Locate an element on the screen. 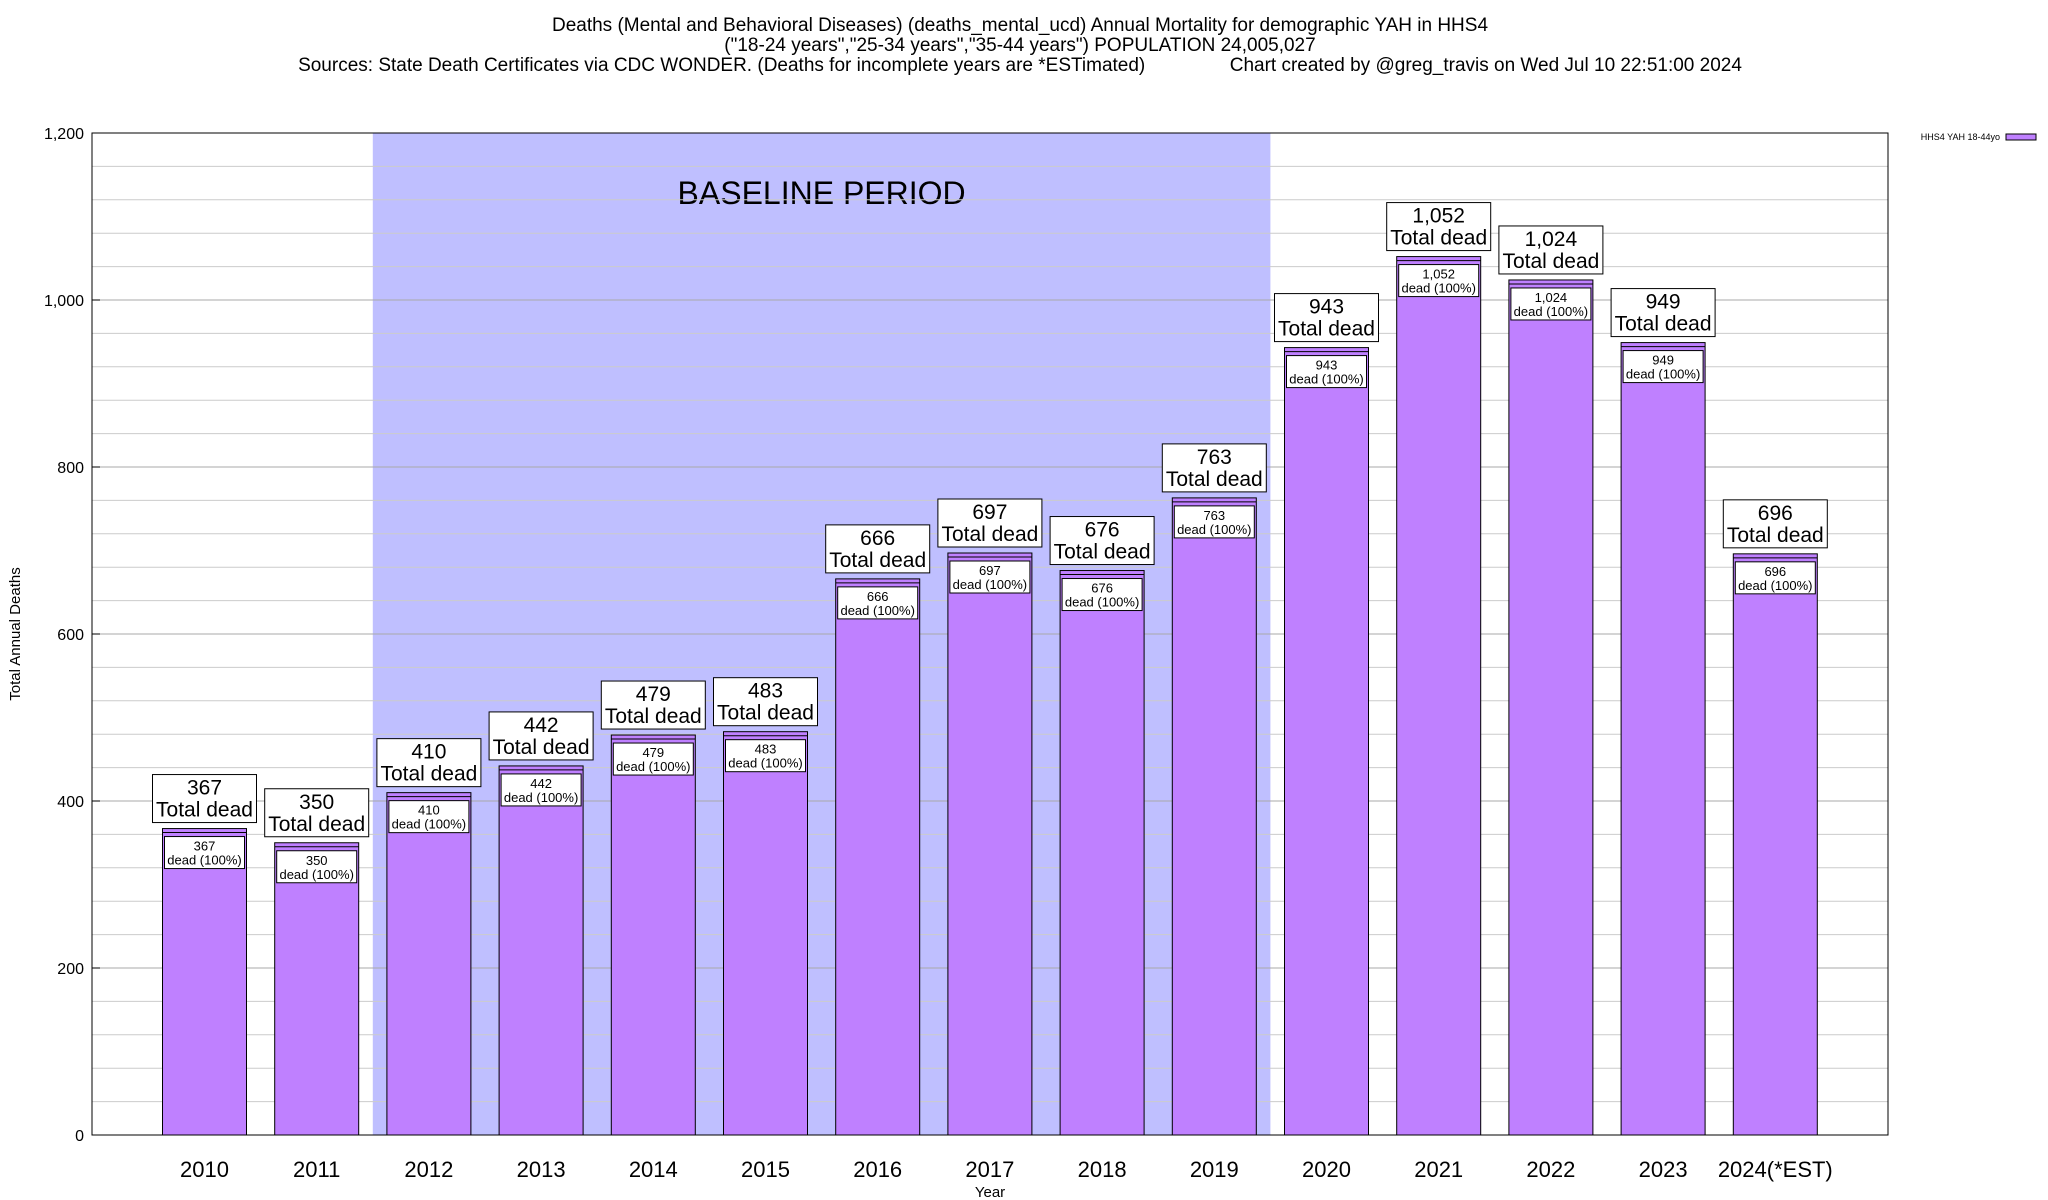 This screenshot has width=2048, height=1200. inner-value-label: 410 is located at coordinates (429, 810).